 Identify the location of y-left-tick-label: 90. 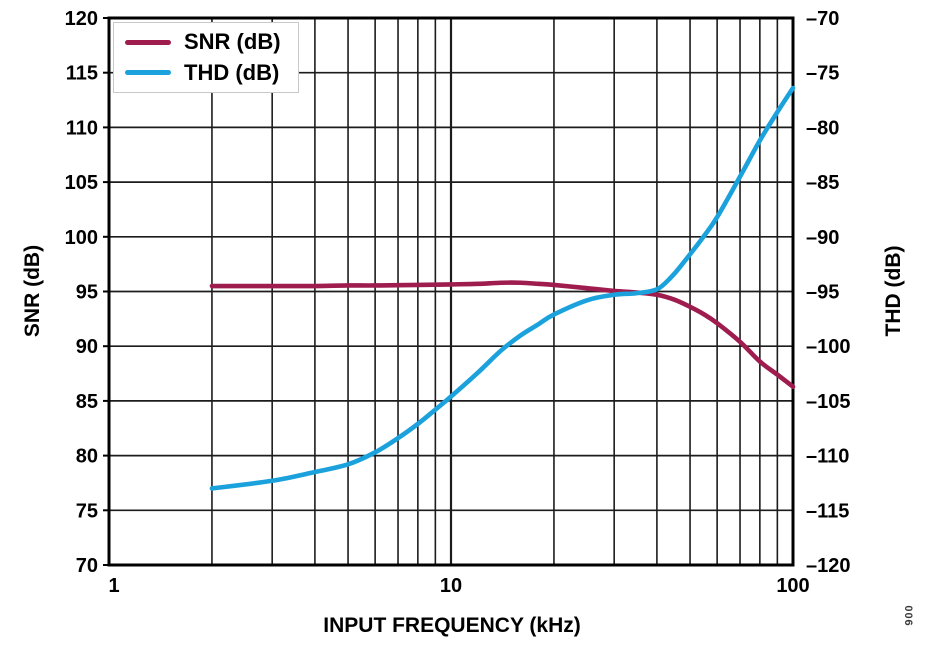
(87, 347).